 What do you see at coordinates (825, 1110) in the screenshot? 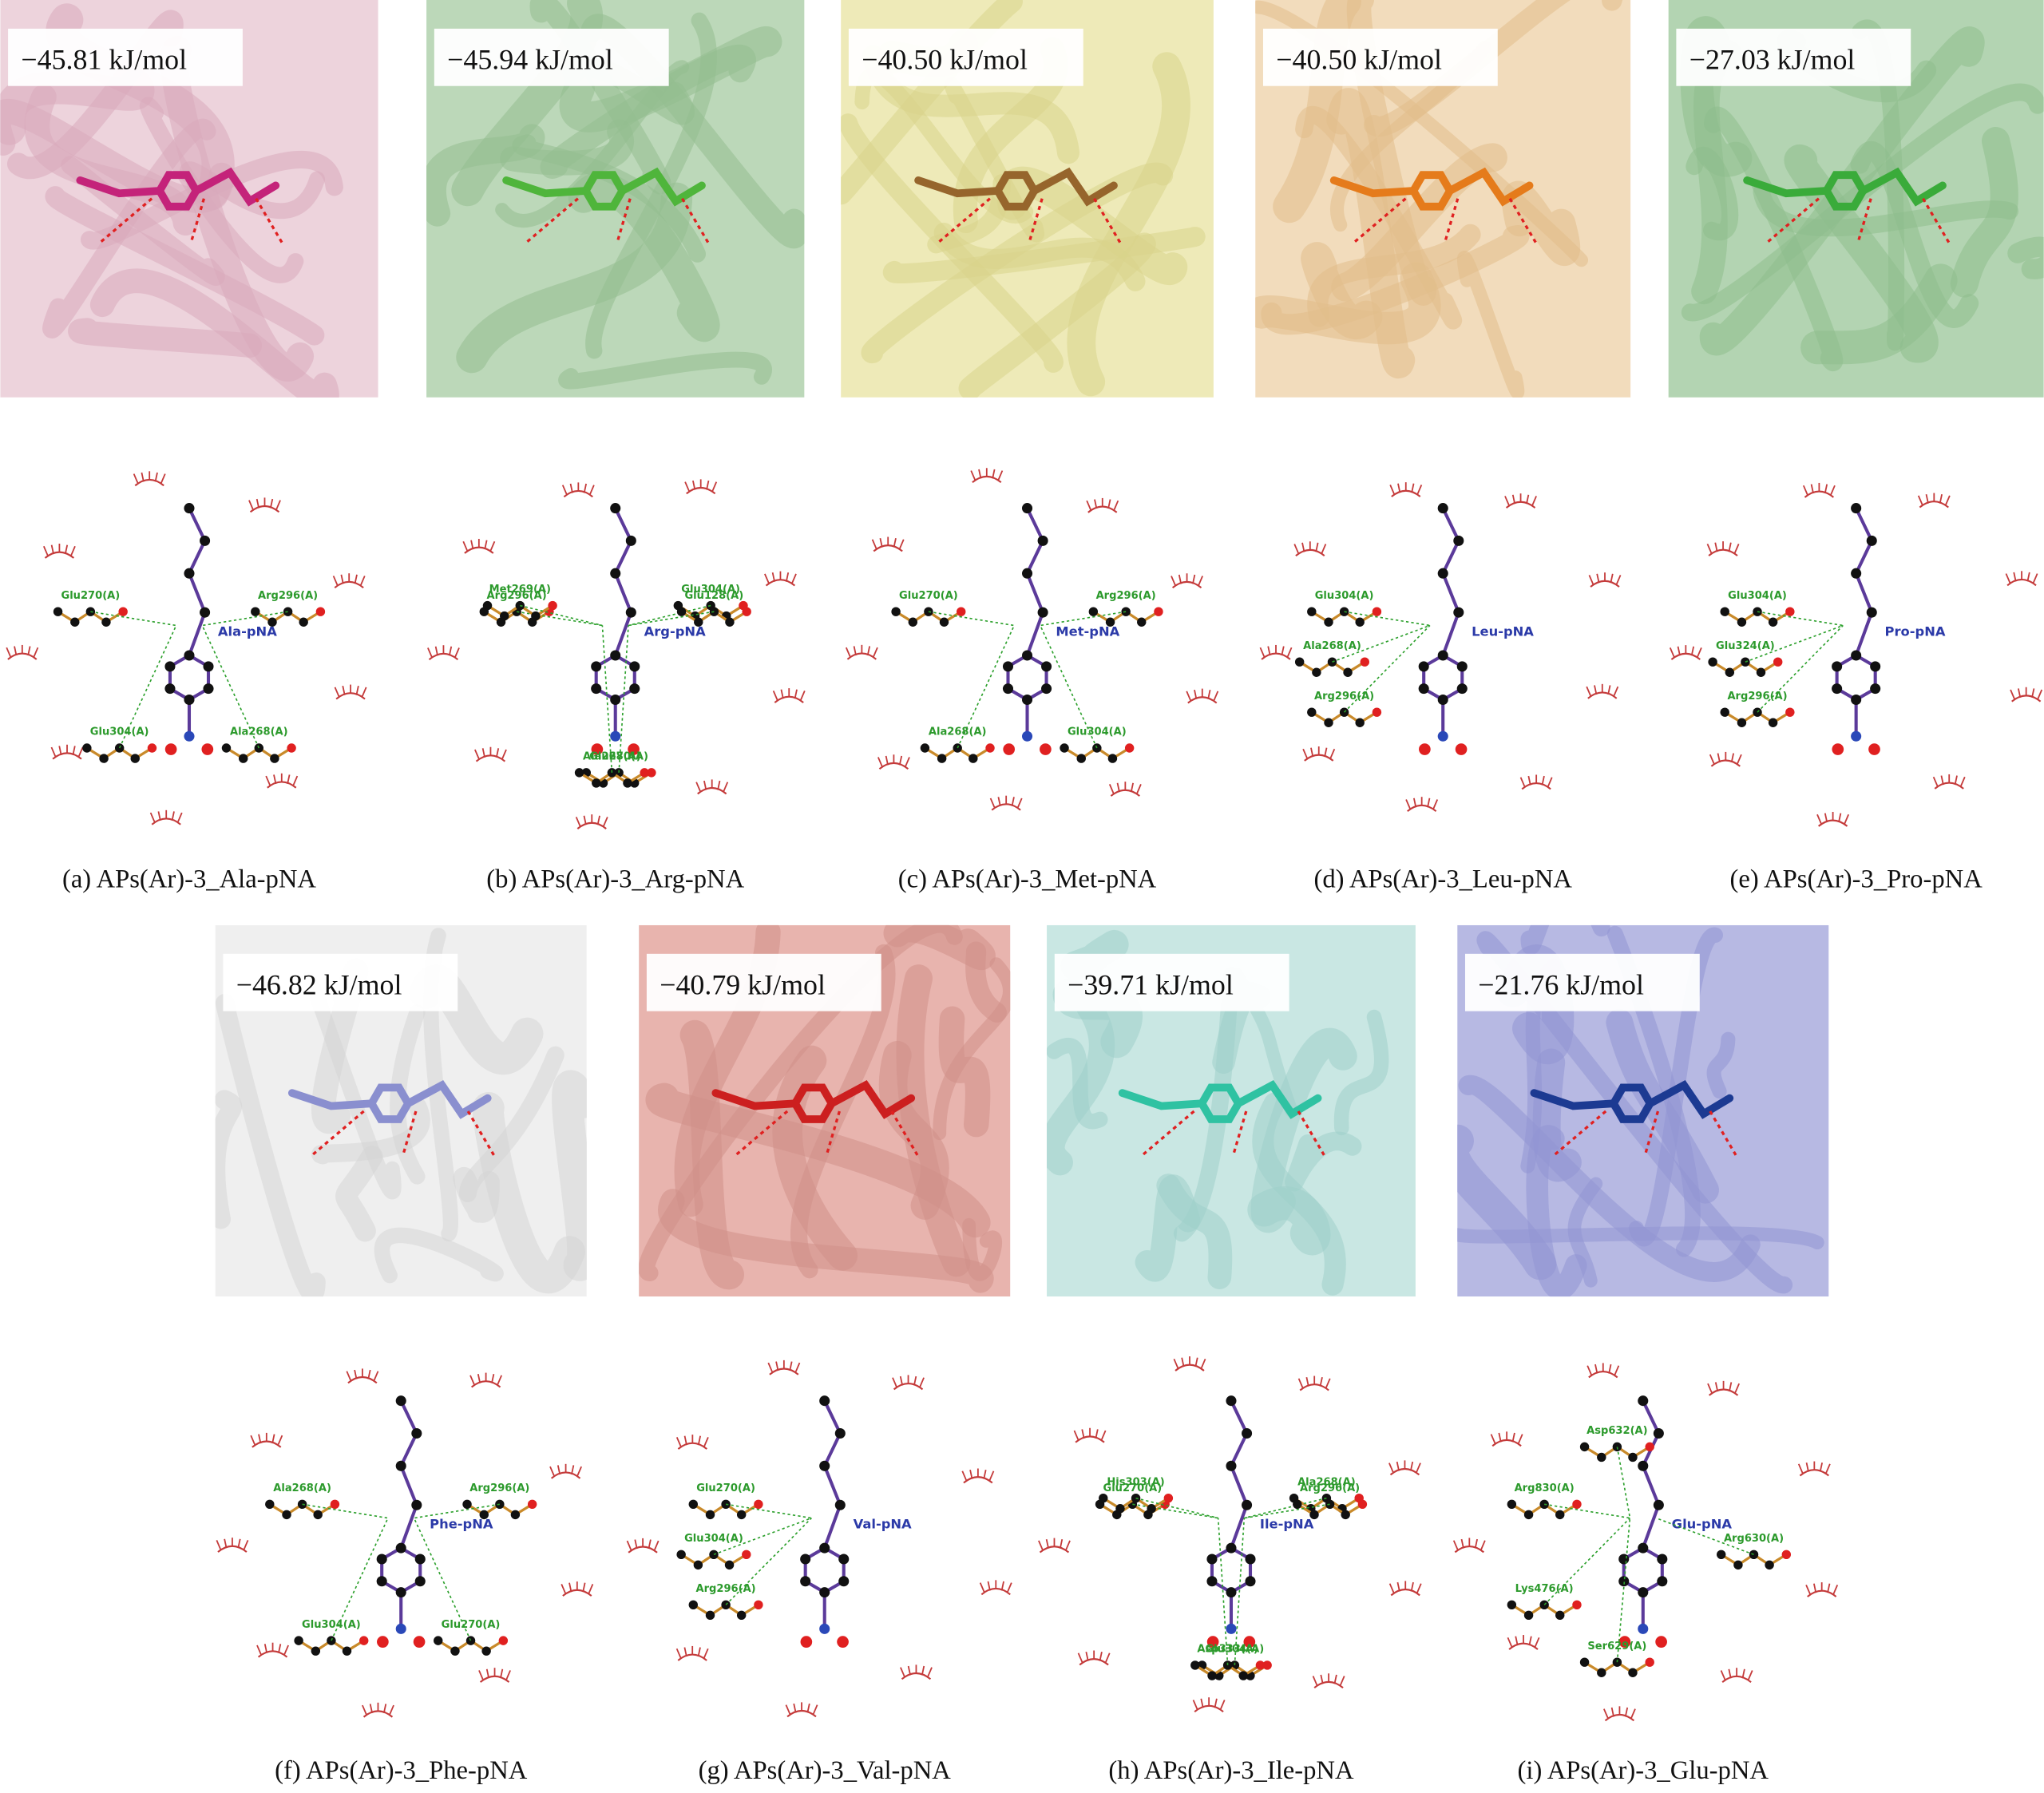
I see `structure-image: −40.79 kJ/mol` at bounding box center [825, 1110].